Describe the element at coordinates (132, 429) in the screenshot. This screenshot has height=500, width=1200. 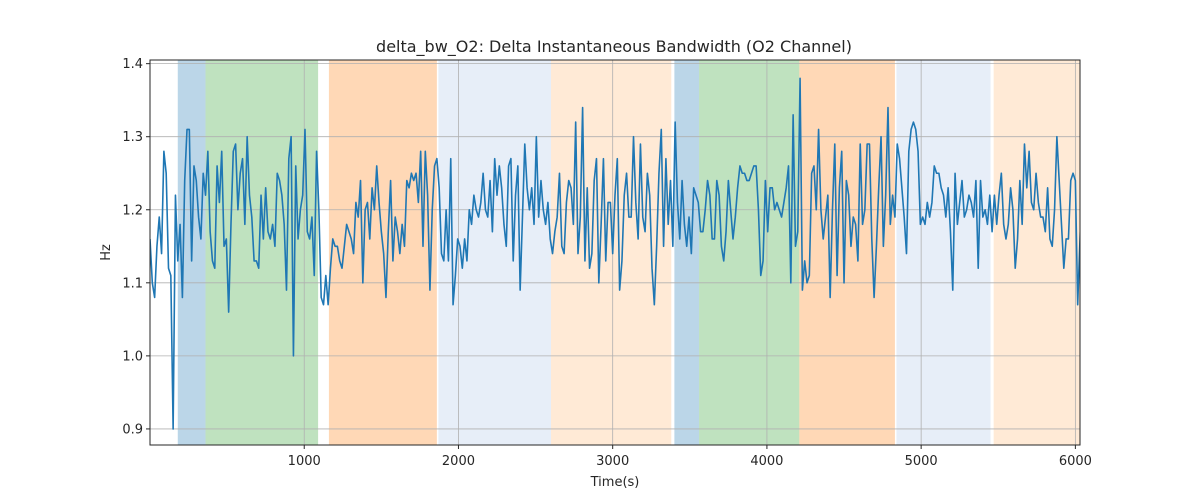
I see `y-tick-label-1: 0.9` at that location.